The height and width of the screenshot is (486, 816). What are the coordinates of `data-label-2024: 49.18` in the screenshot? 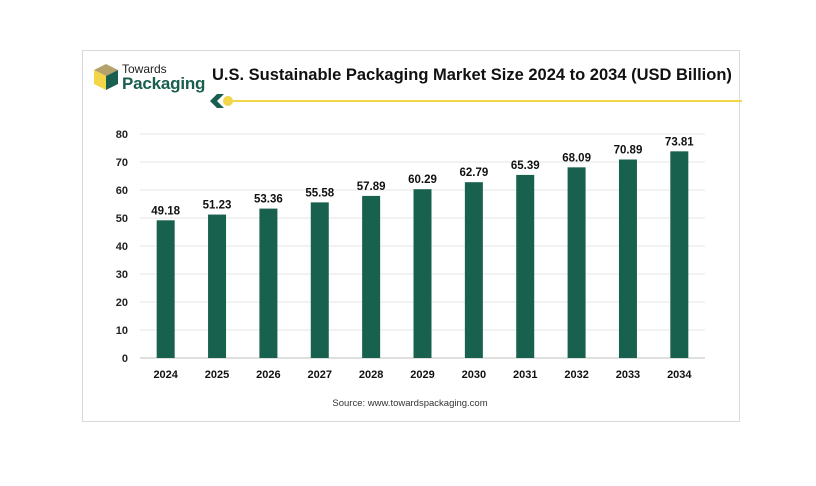 It's located at (165, 211).